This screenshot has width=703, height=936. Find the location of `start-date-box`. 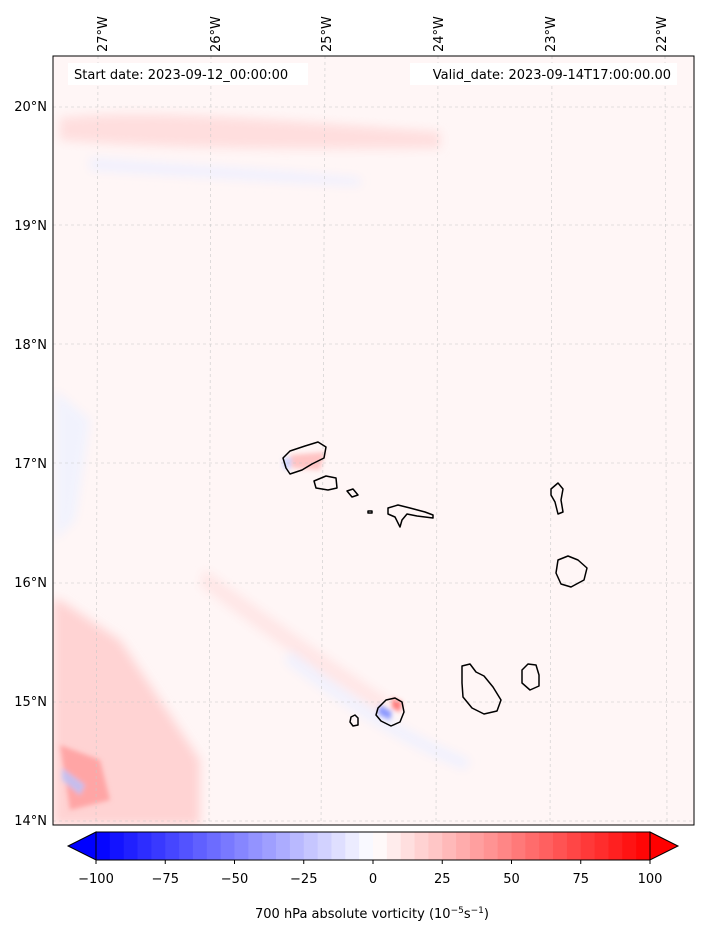

start-date-box is located at coordinates (188, 74).